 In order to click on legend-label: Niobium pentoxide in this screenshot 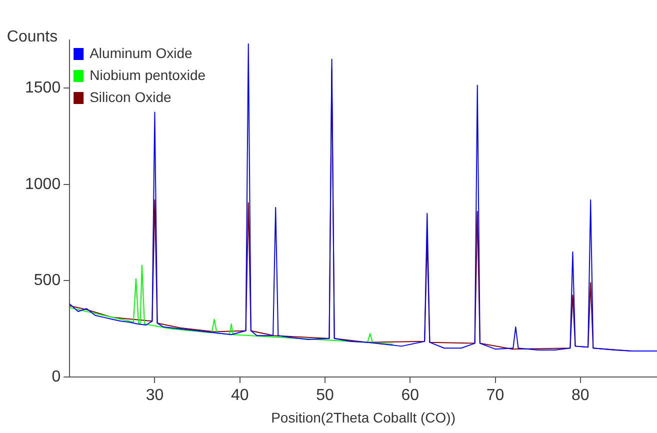, I will do `click(148, 74)`.